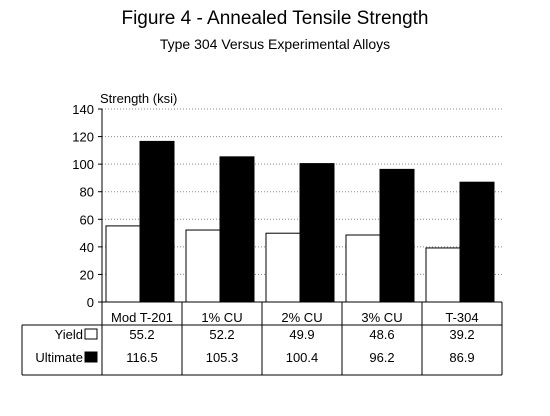 This screenshot has width=550, height=416. I want to click on category-label: 3% CU, so click(381, 317).